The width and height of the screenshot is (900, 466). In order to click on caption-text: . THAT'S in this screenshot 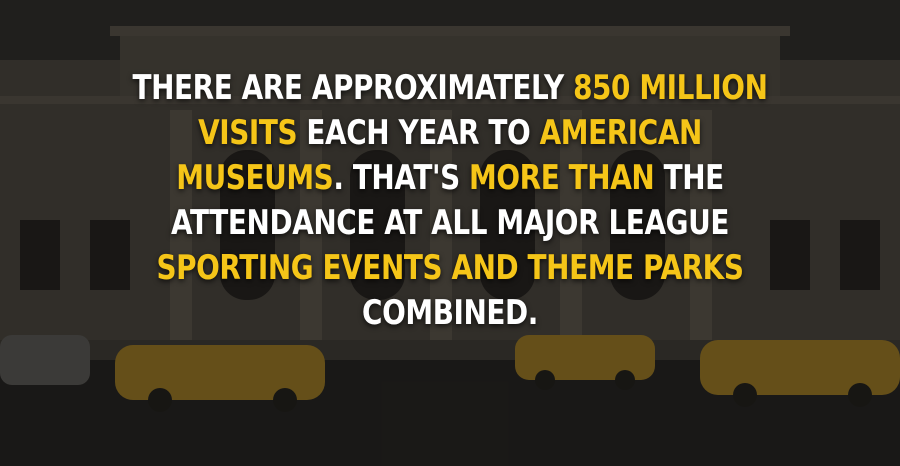, I will do `click(401, 178)`.